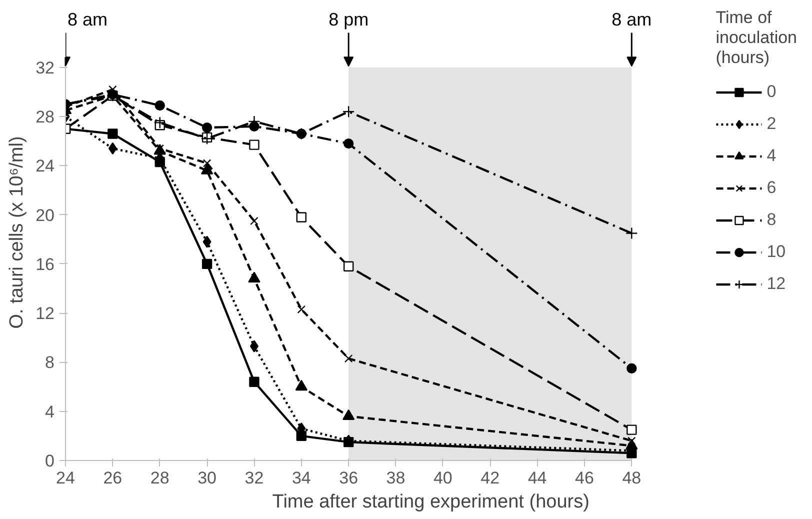 The image size is (812, 519). What do you see at coordinates (301, 478) in the screenshot?
I see `x-tick-label: 34` at bounding box center [301, 478].